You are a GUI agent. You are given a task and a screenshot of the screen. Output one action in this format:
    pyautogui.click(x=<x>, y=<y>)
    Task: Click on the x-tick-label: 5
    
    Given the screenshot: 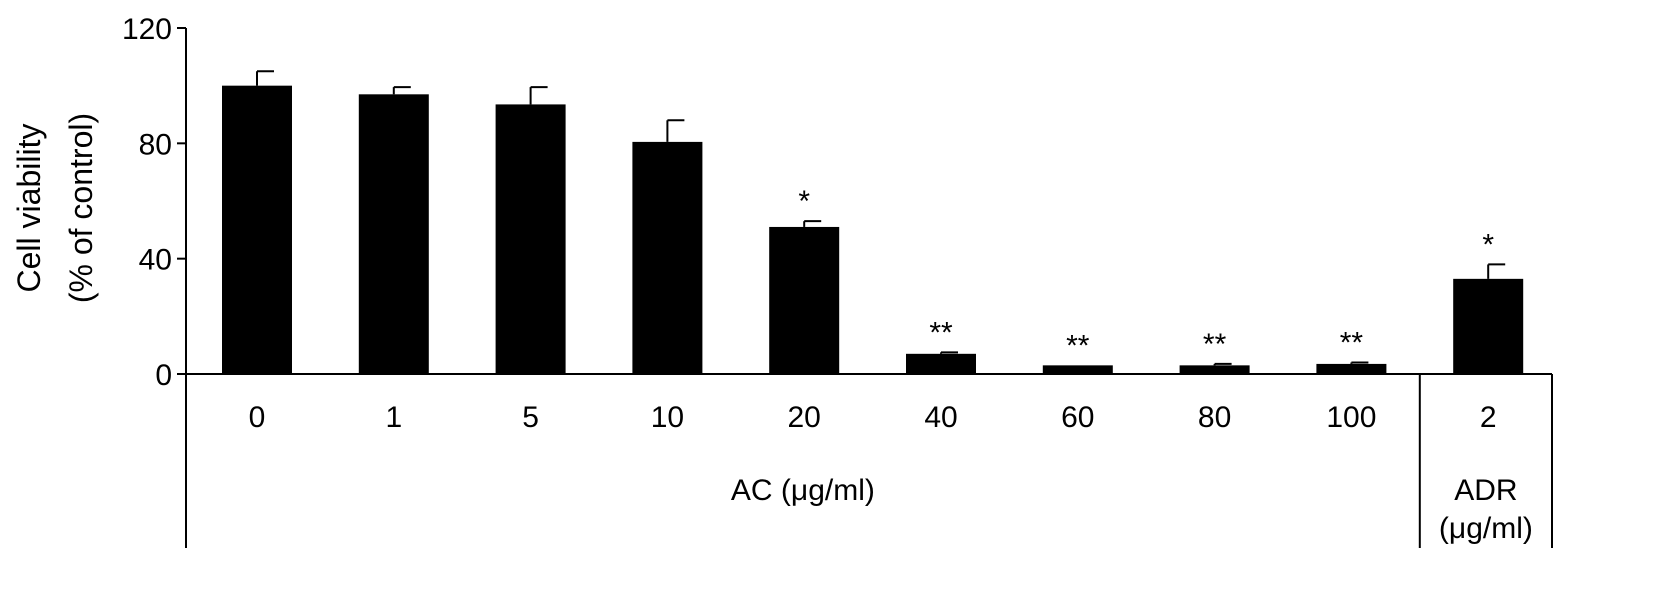 What is the action you would take?
    pyautogui.click(x=530, y=417)
    